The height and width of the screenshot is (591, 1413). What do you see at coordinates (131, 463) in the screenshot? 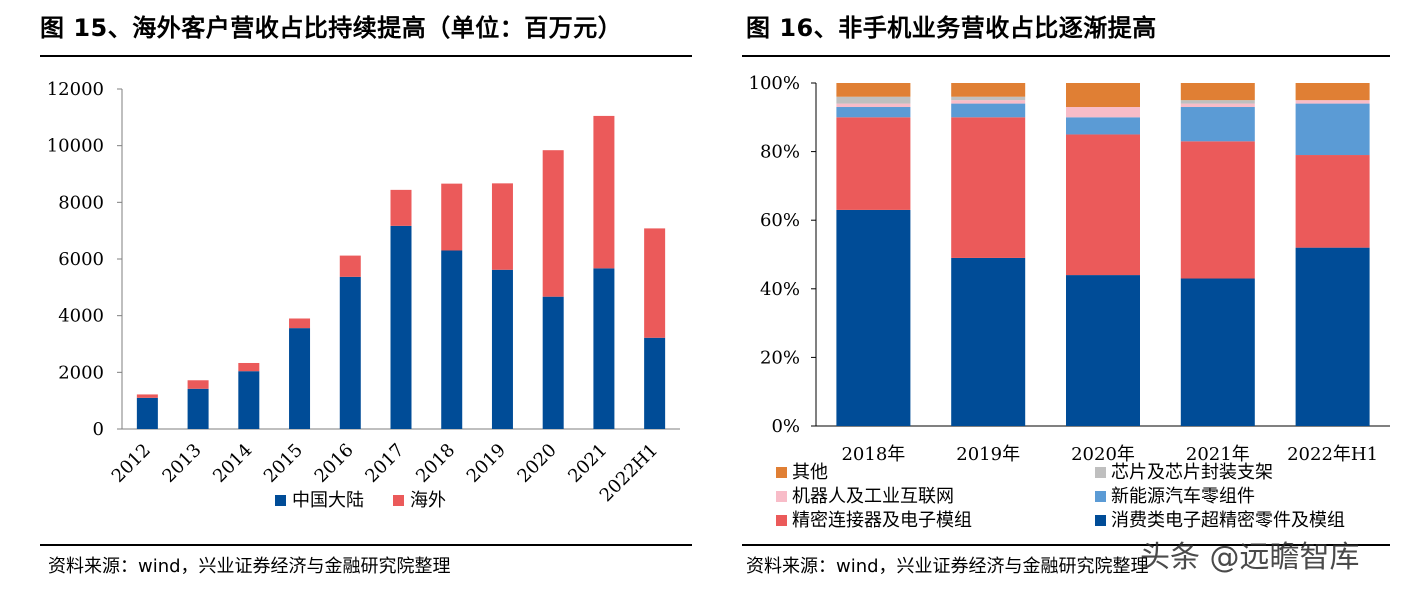
I see `x-tick-label: 2012` at bounding box center [131, 463].